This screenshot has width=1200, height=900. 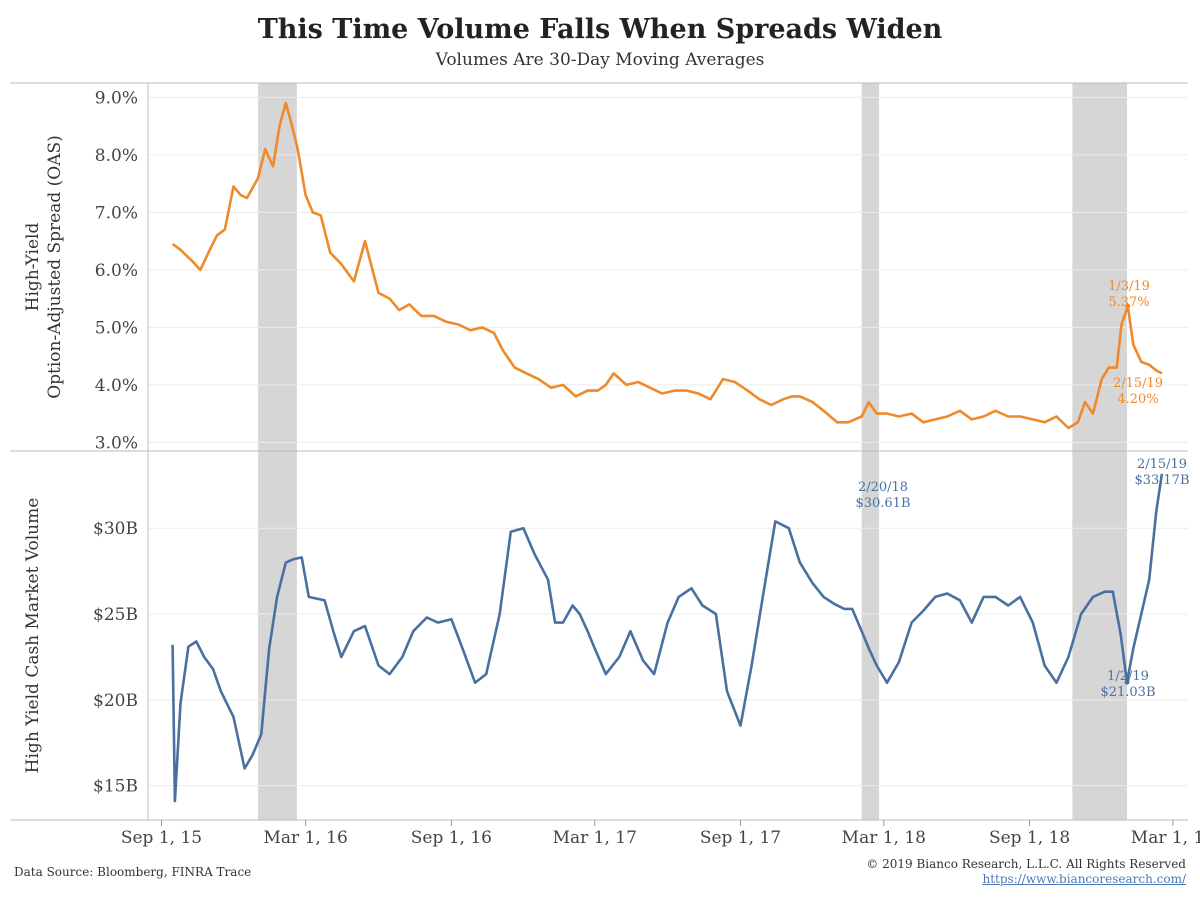 What do you see at coordinates (740, 838) in the screenshot?
I see `x-tick-label: Sep 1, 17` at bounding box center [740, 838].